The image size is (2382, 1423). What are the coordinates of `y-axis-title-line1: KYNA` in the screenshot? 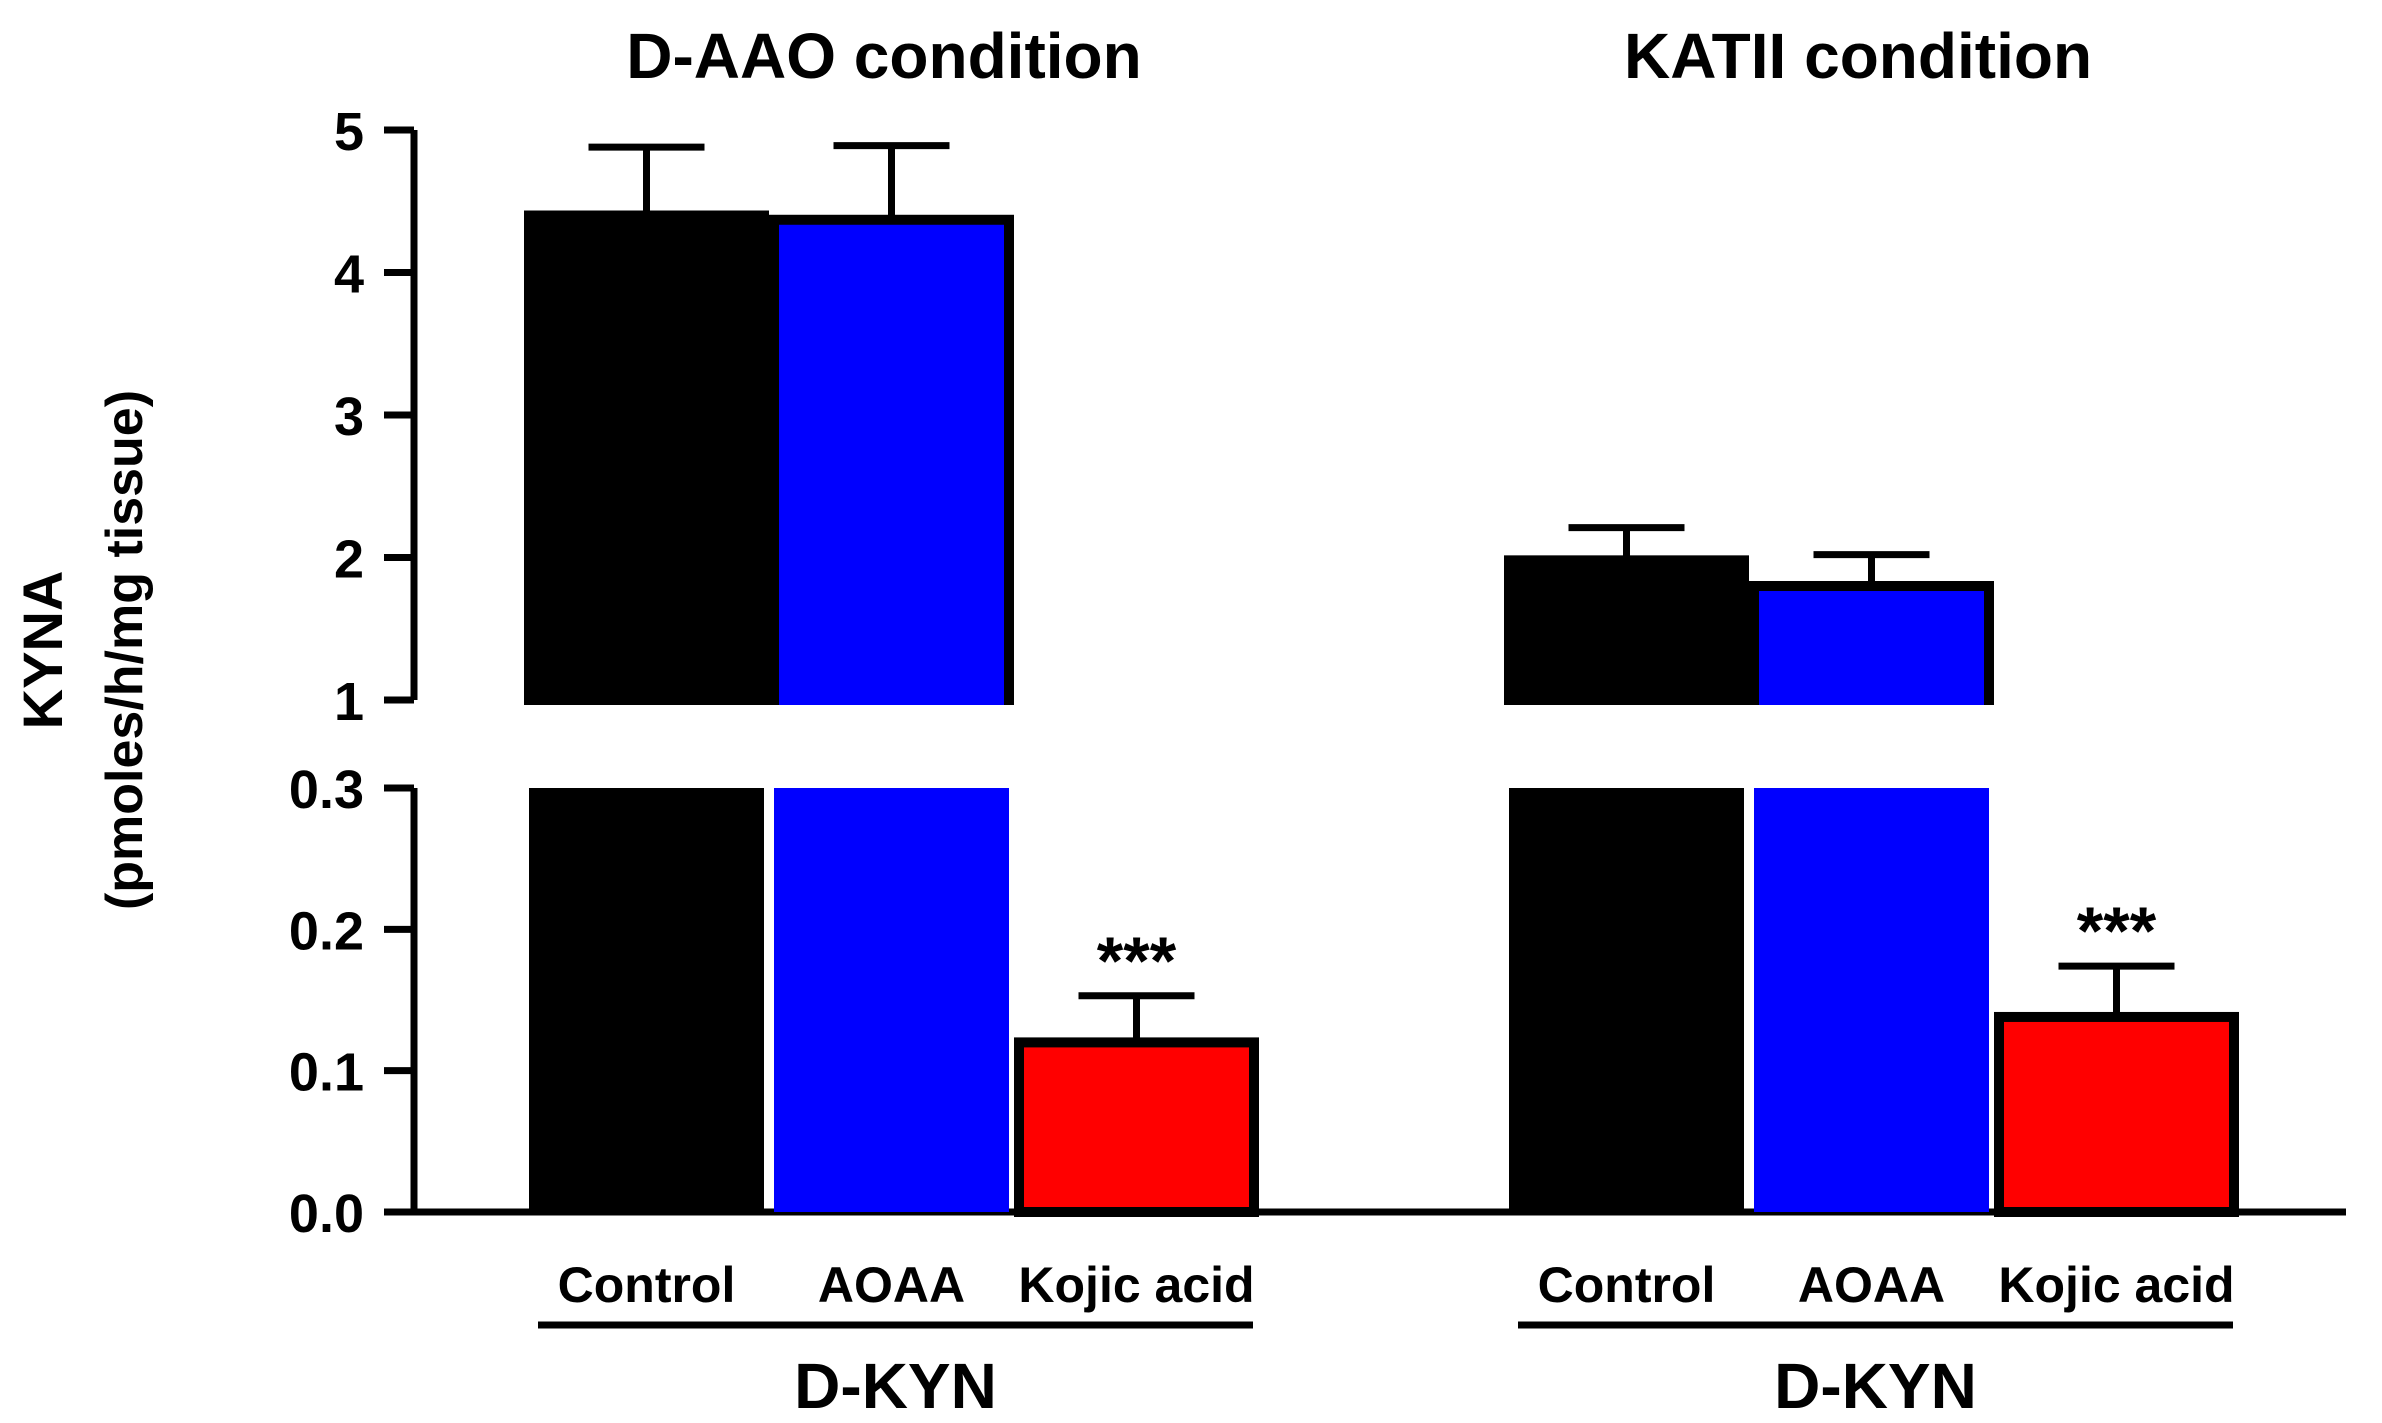 It's located at (42, 650).